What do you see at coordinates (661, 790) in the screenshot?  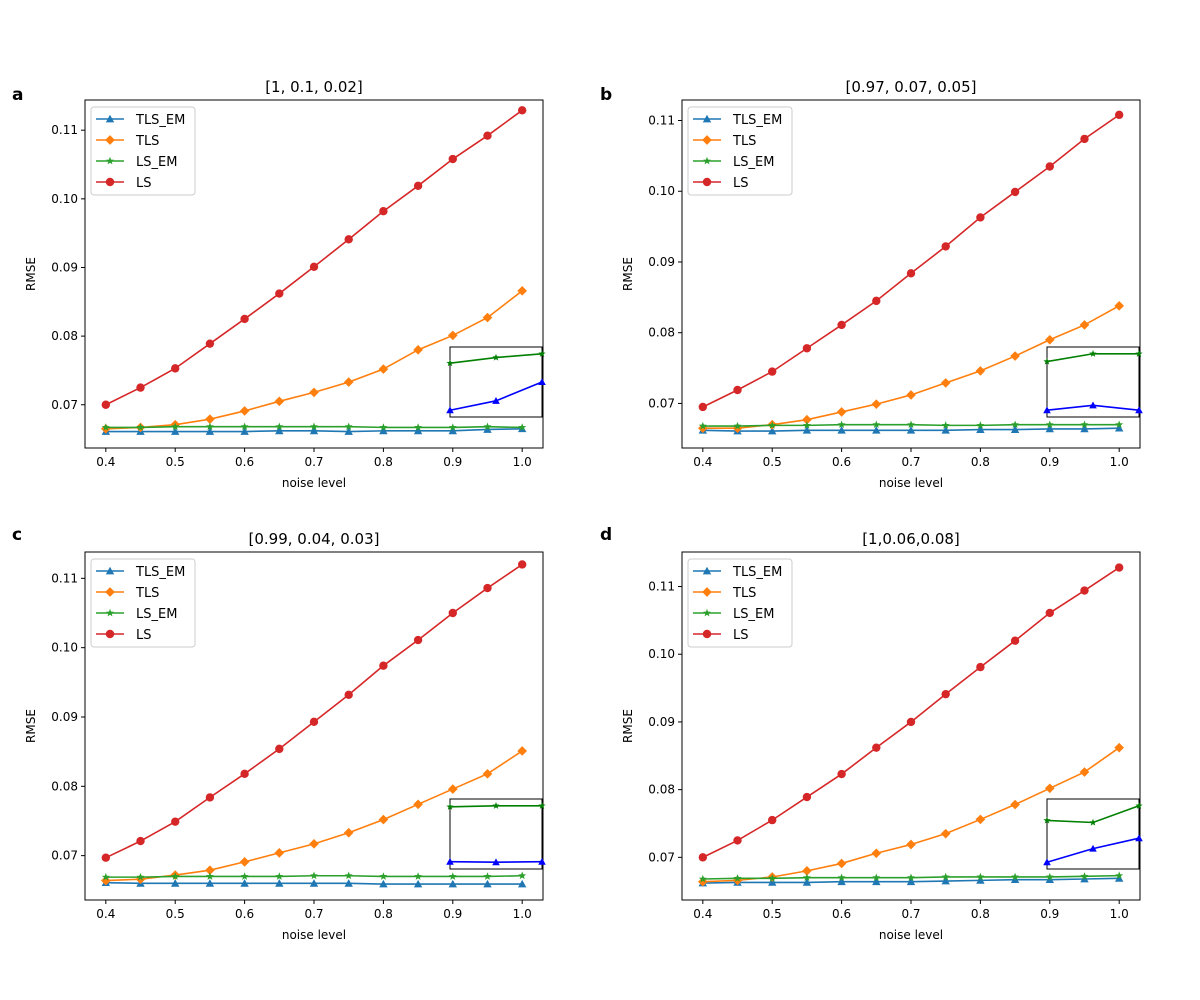 I see `y-tick-label: 0.08` at bounding box center [661, 790].